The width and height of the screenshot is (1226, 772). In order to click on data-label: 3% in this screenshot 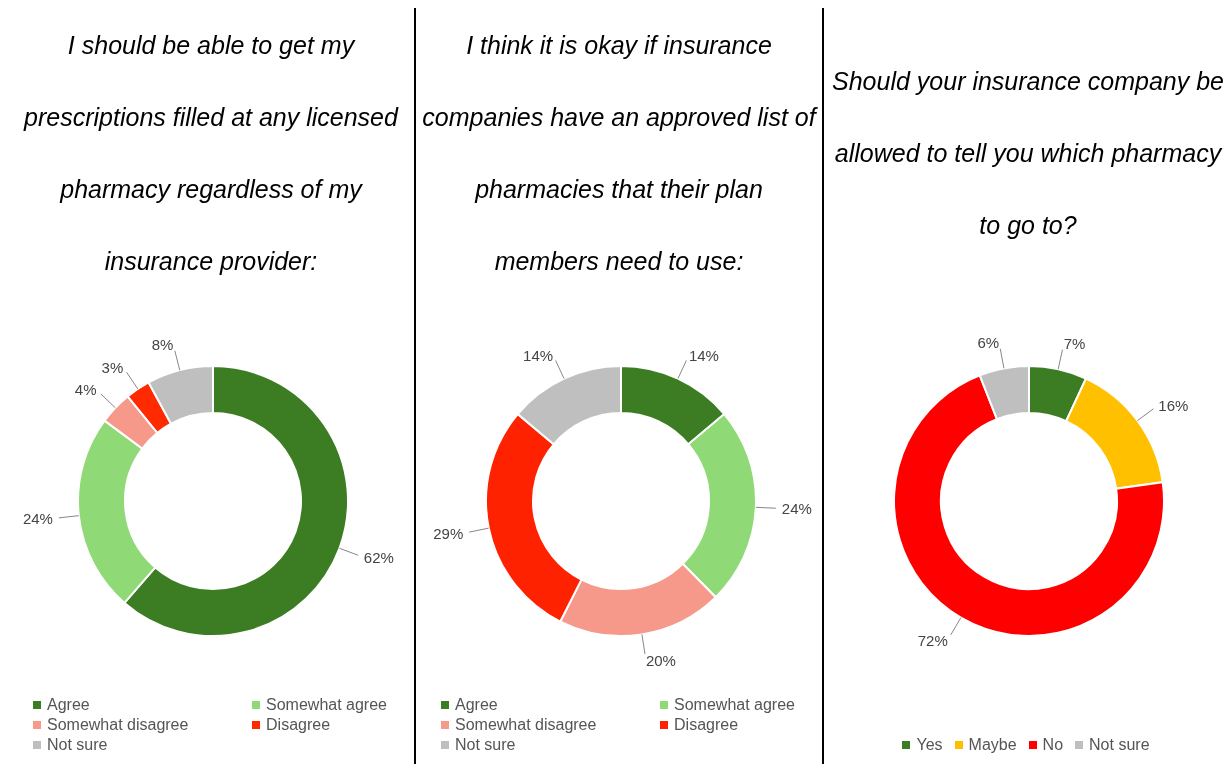, I will do `click(112, 367)`.